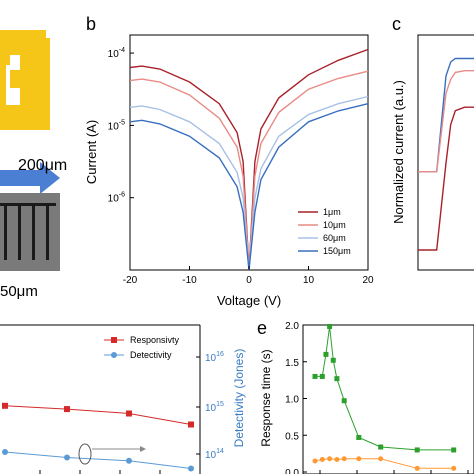  Describe the element at coordinates (130, 280) in the screenshot. I see `x-tick-label-0: -20` at that location.